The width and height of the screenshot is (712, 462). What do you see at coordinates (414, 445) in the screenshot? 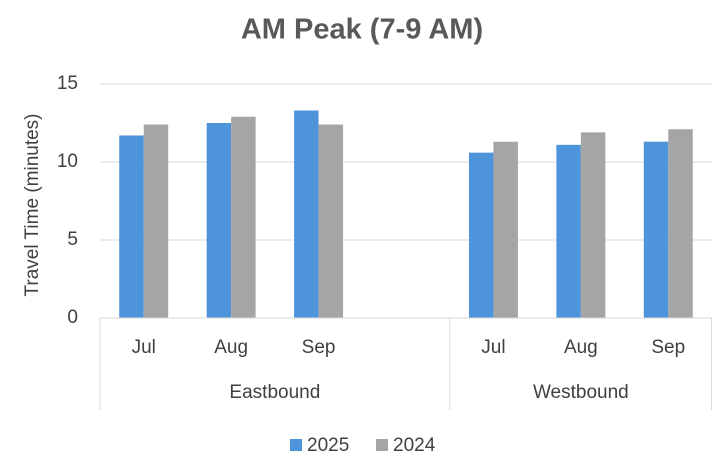
I see `legend-label: 2024` at bounding box center [414, 445].